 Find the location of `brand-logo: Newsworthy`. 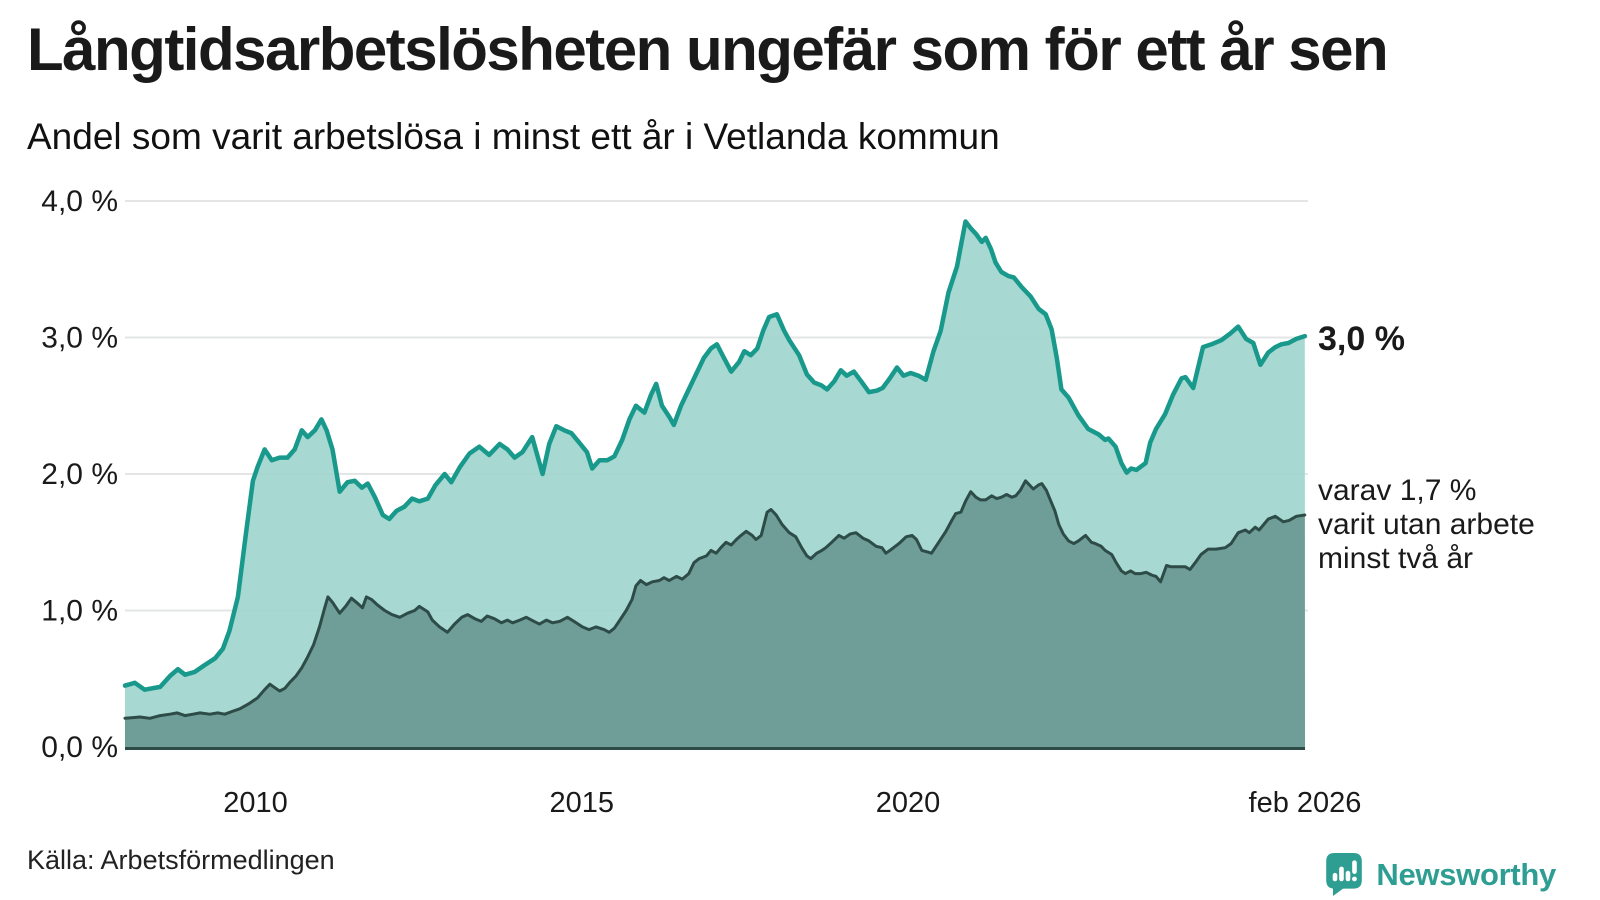

brand-logo: Newsworthy is located at coordinates (1441, 875).